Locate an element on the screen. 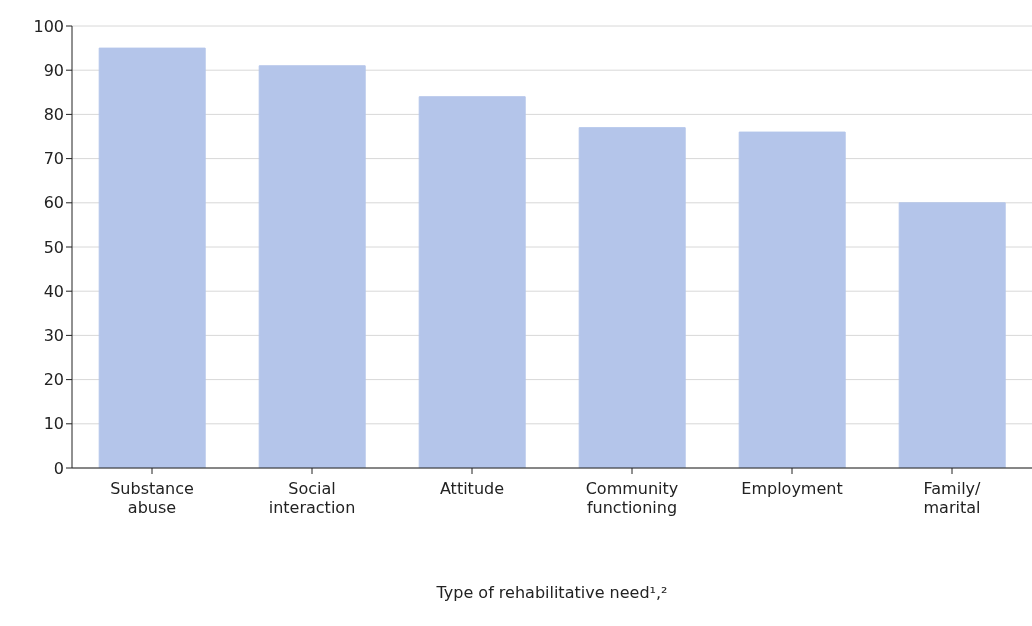 This screenshot has height=626, width=1032. y-tick-label: 30 is located at coordinates (53, 336).